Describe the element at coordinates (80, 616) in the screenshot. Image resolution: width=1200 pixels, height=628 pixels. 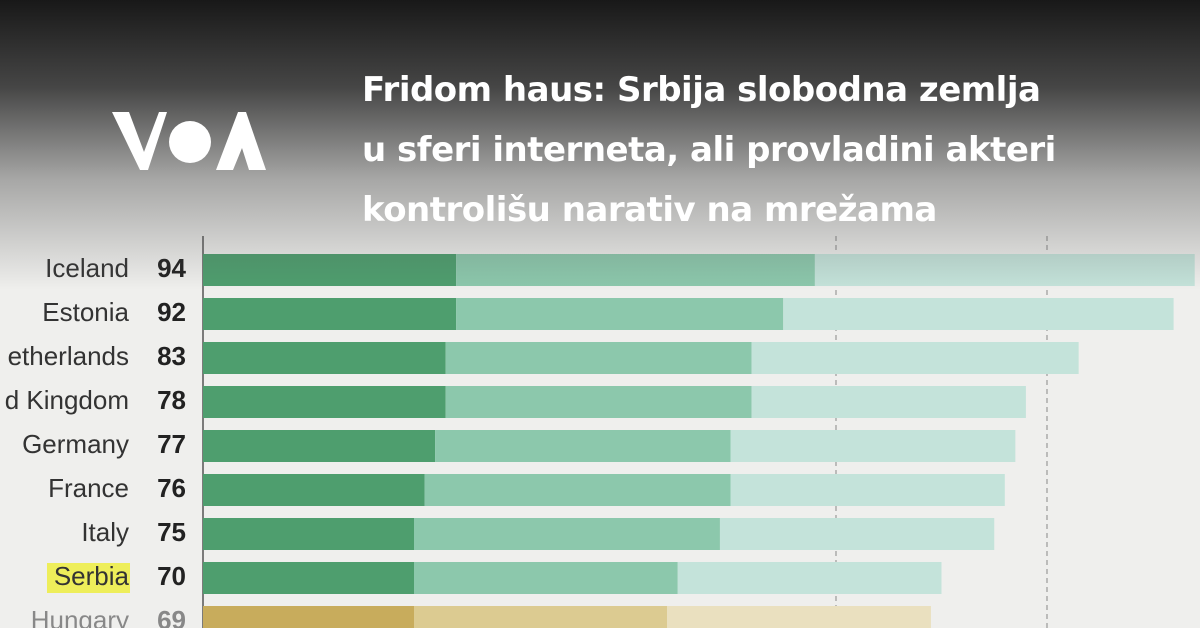
I see `chart-category-label: Hungary` at that location.